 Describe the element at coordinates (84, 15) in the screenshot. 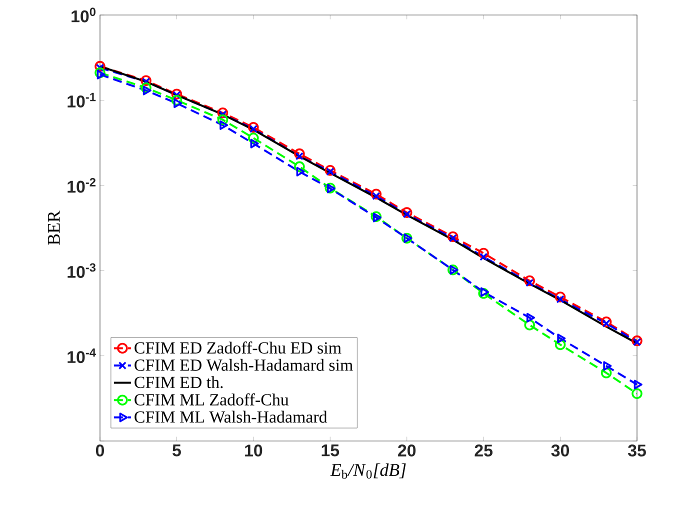

I see `y-tick-label: 10$^{0}$` at that location.